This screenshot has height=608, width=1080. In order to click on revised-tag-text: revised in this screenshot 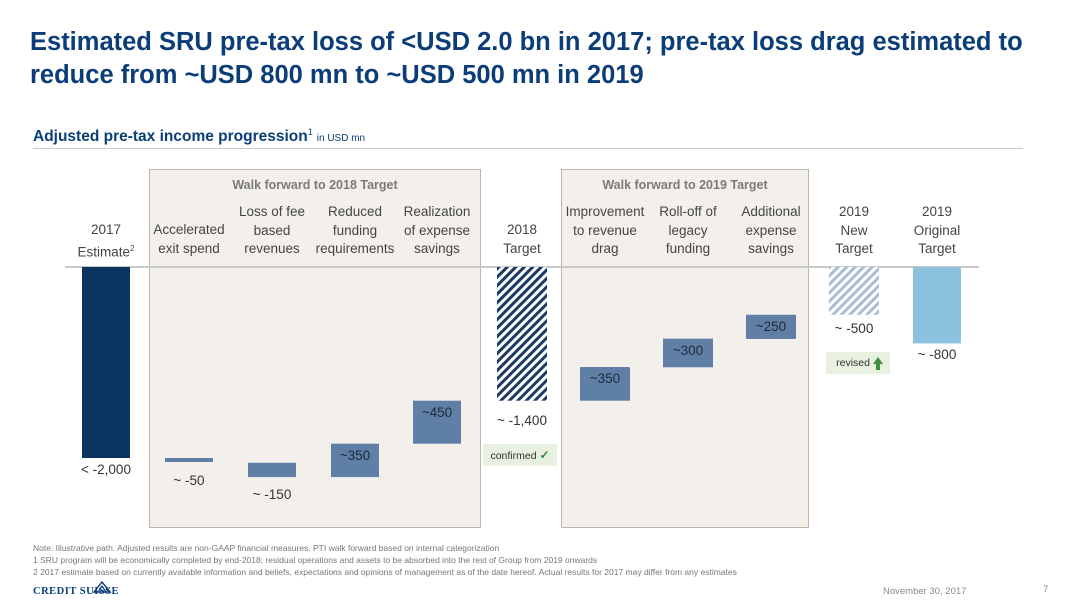, I will do `click(854, 363)`.